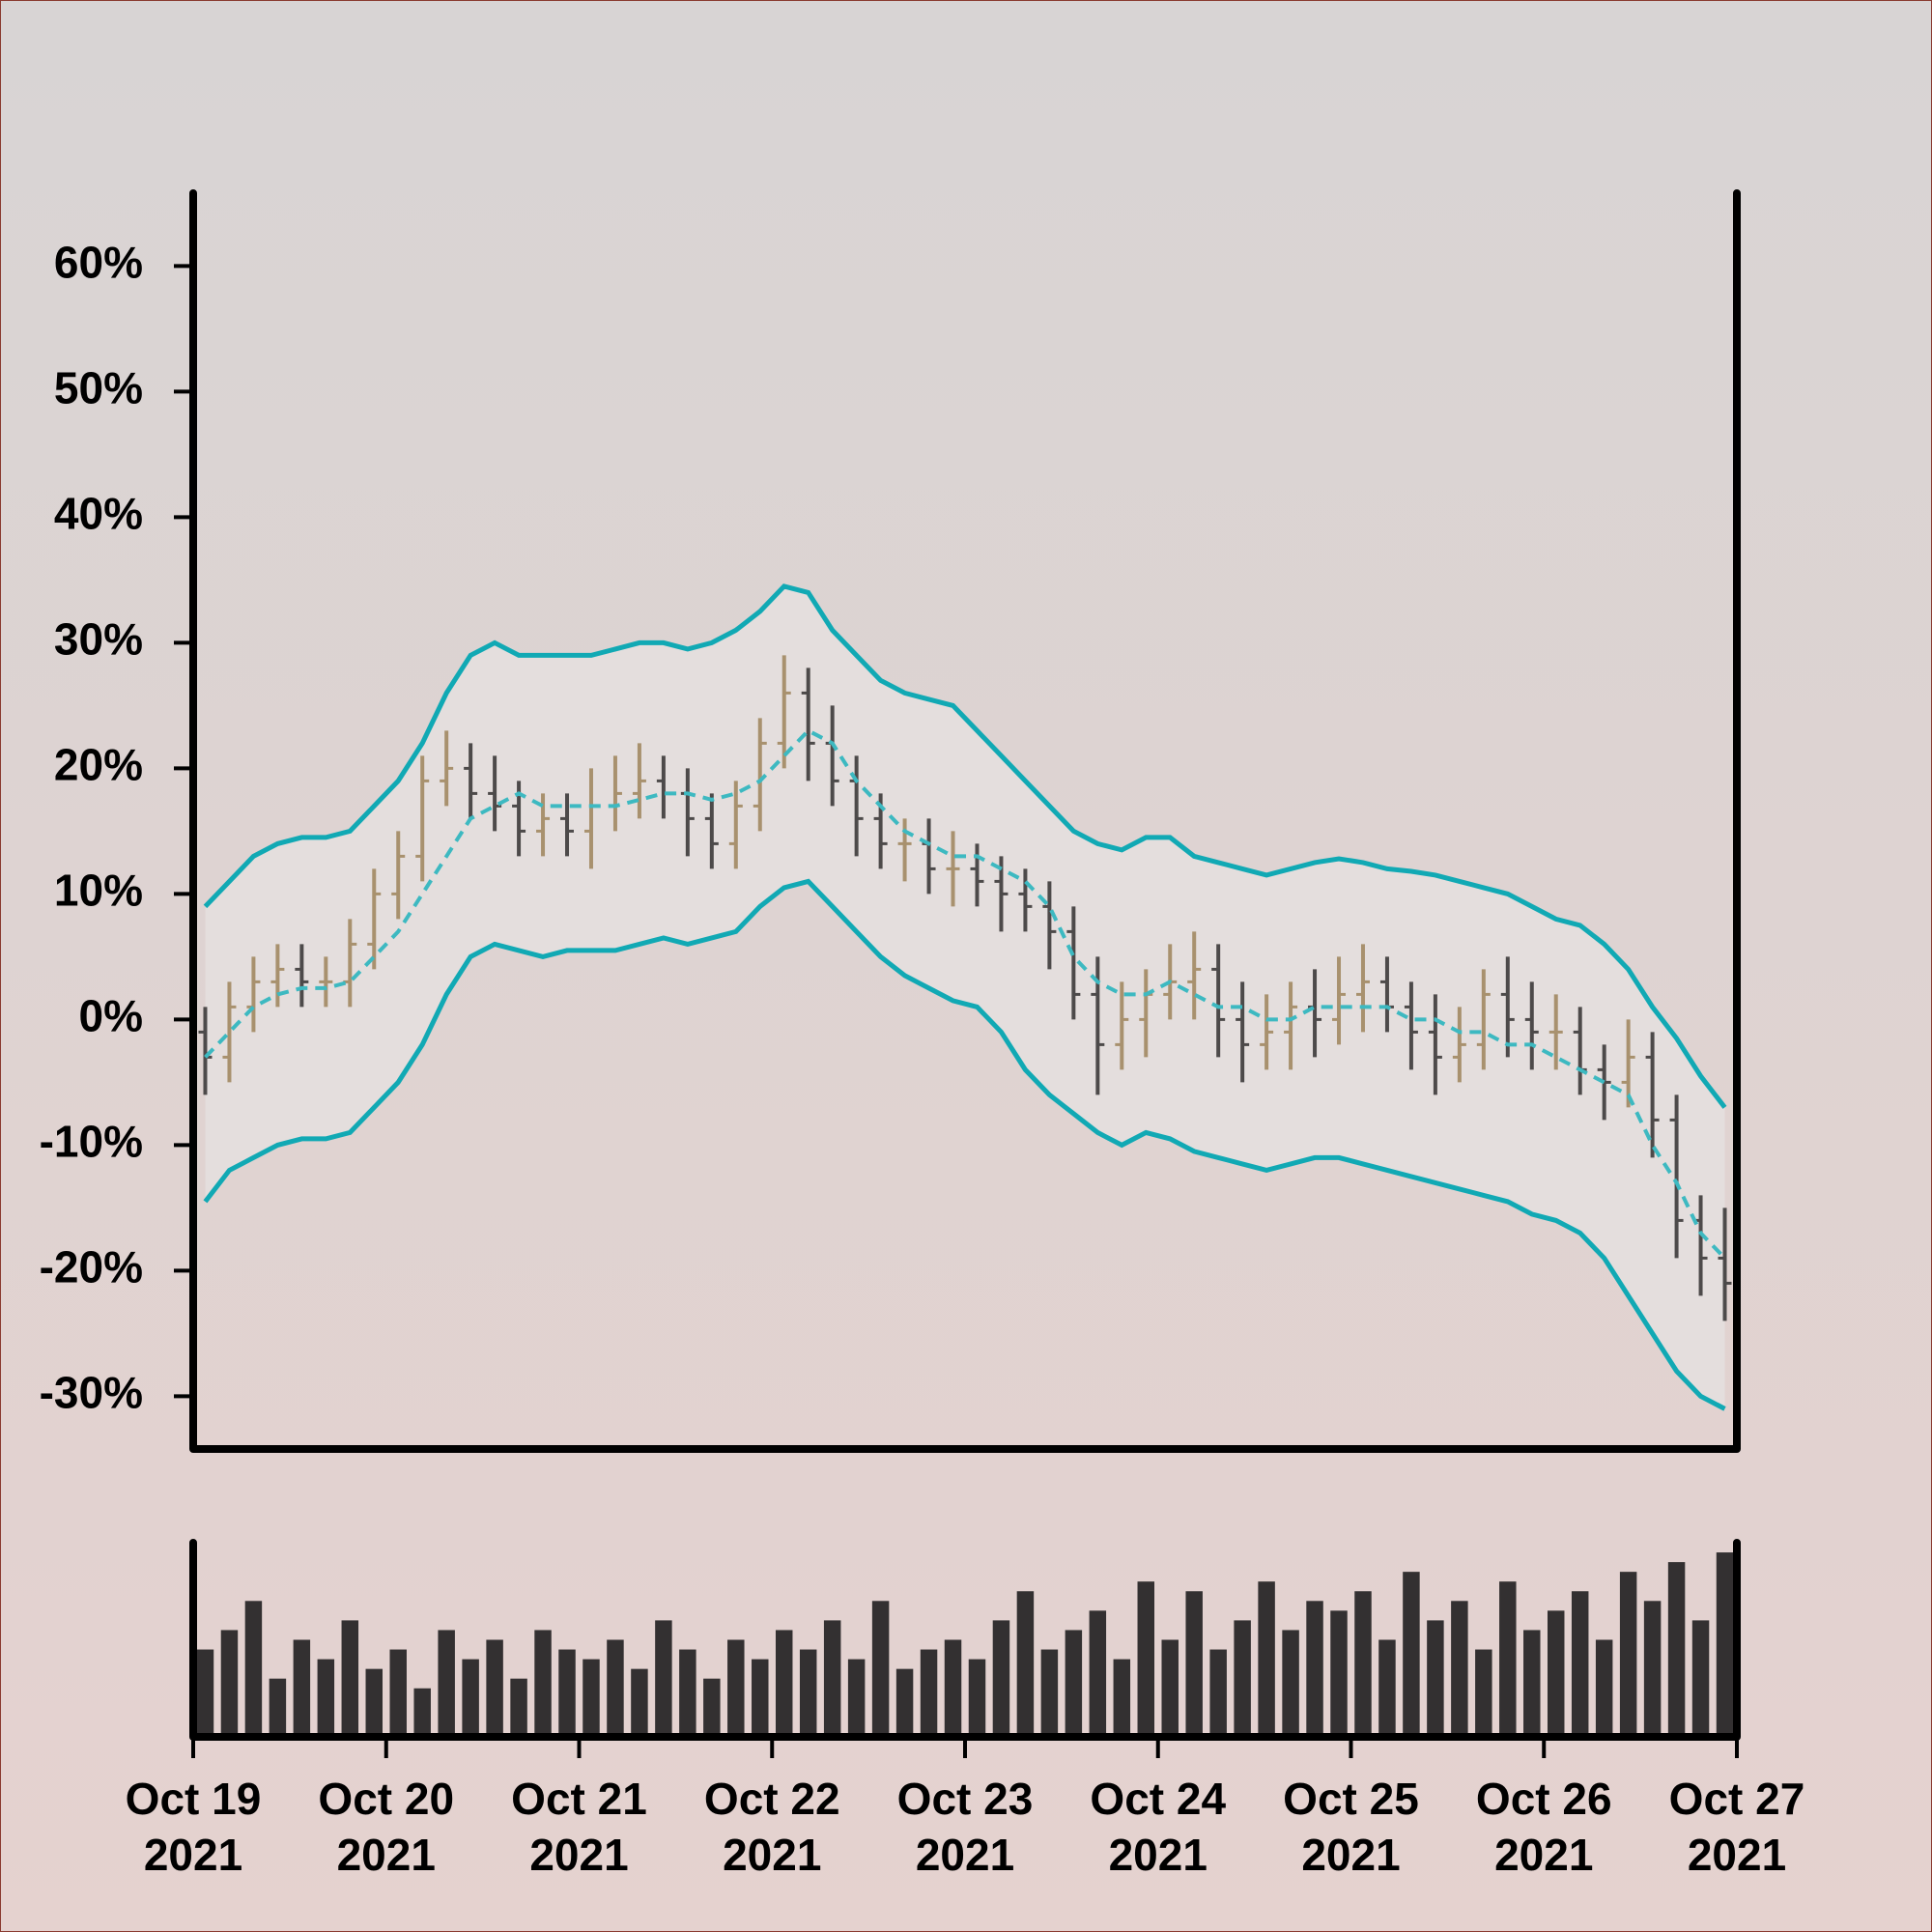 The width and height of the screenshot is (1932, 1932). Describe the element at coordinates (194, 1799) in the screenshot. I see `x-tick-label-line: Oct 19` at that location.